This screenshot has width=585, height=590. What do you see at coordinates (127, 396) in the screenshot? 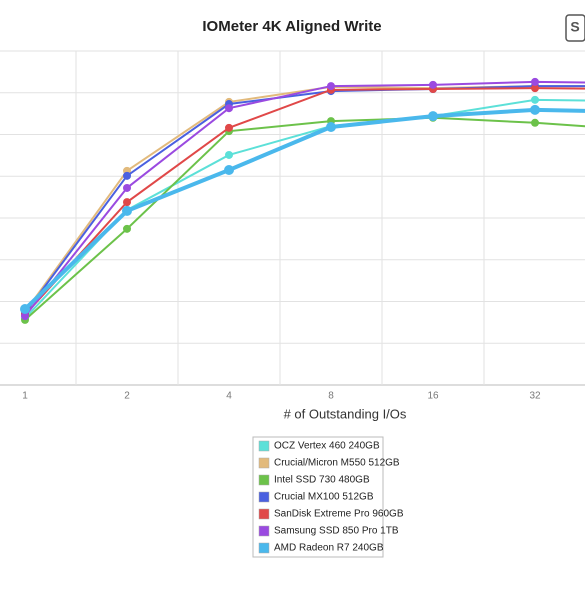
I see `x-tick-label: 2` at bounding box center [127, 396].